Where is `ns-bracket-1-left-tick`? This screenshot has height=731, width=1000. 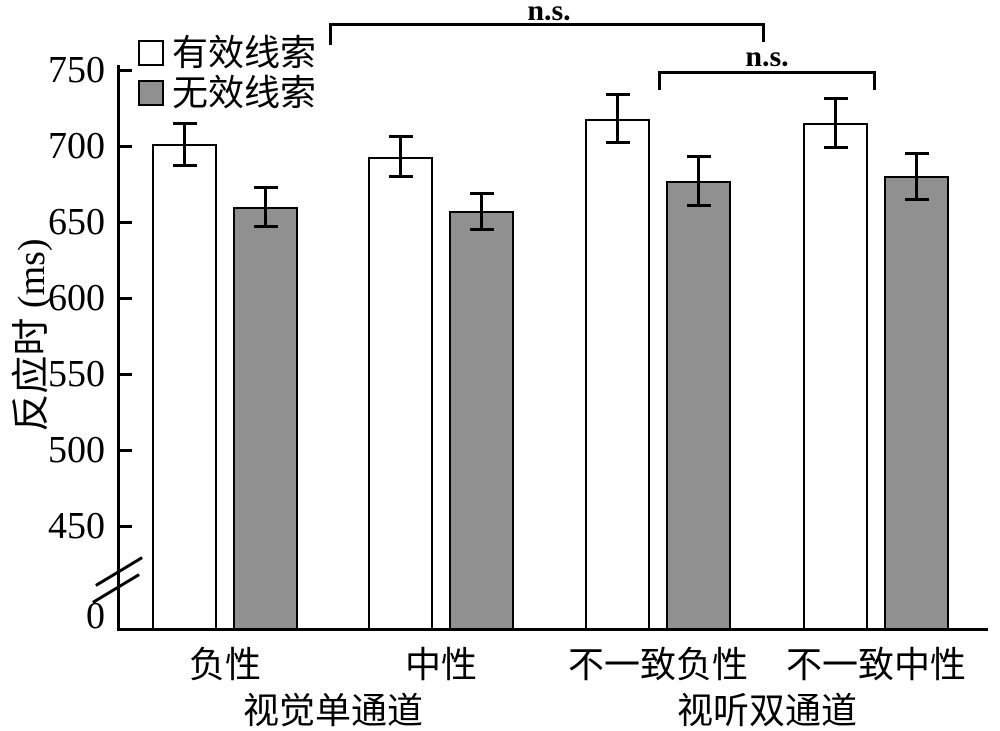 ns-bracket-1-left-tick is located at coordinates (330, 34).